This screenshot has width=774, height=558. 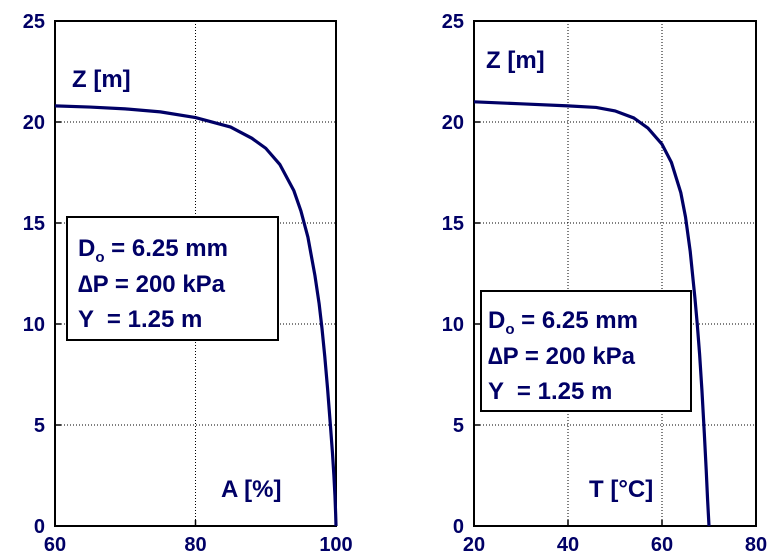 What do you see at coordinates (474, 545) in the screenshot?
I see `x-tick-label: 20` at bounding box center [474, 545].